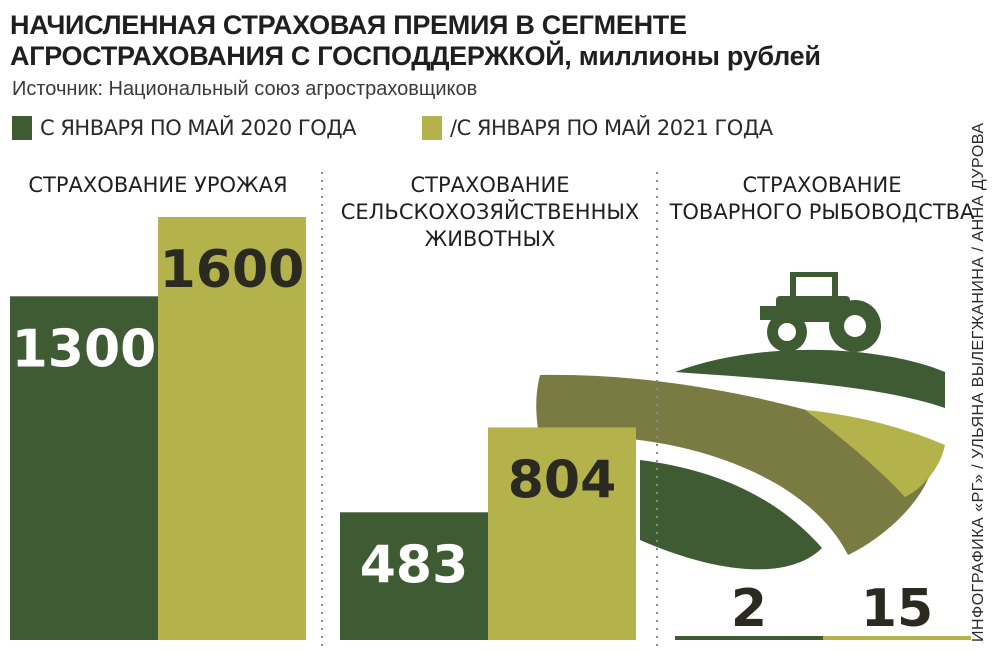 Image resolution: width=1000 pixels, height=655 pixels. I want to click on tractor-icon, so click(820, 312).